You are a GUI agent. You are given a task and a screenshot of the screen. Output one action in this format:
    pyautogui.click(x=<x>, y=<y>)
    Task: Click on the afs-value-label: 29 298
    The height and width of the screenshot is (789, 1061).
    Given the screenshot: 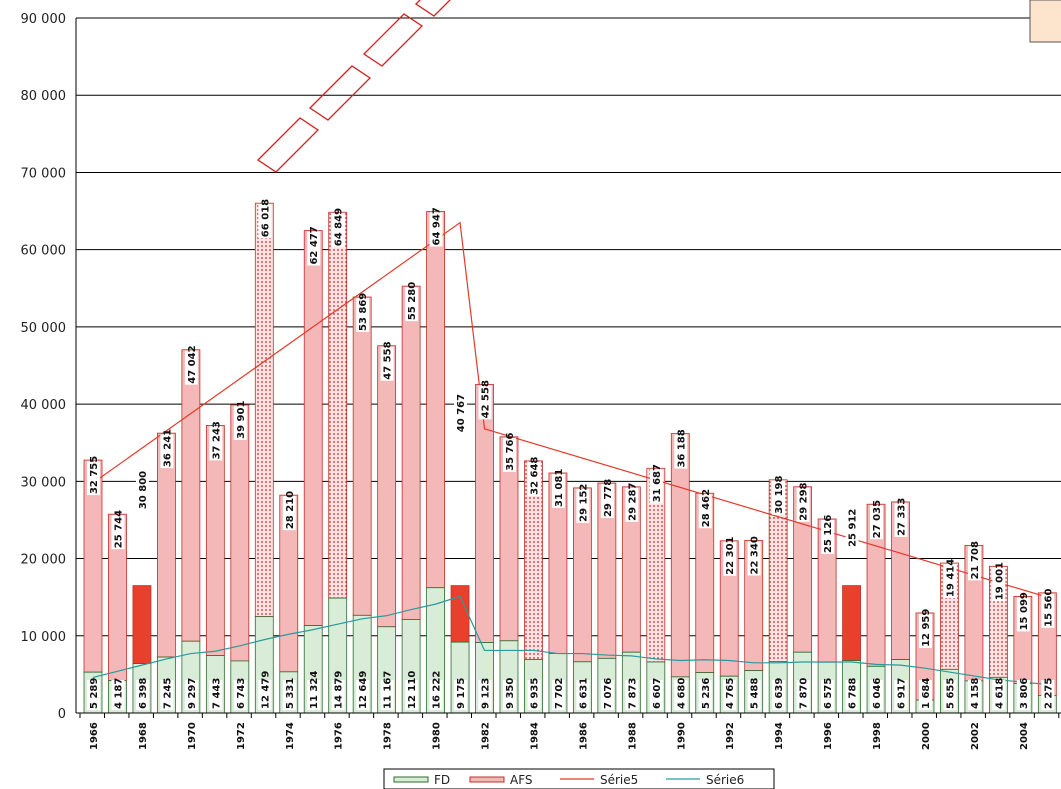 What is the action you would take?
    pyautogui.click(x=803, y=502)
    